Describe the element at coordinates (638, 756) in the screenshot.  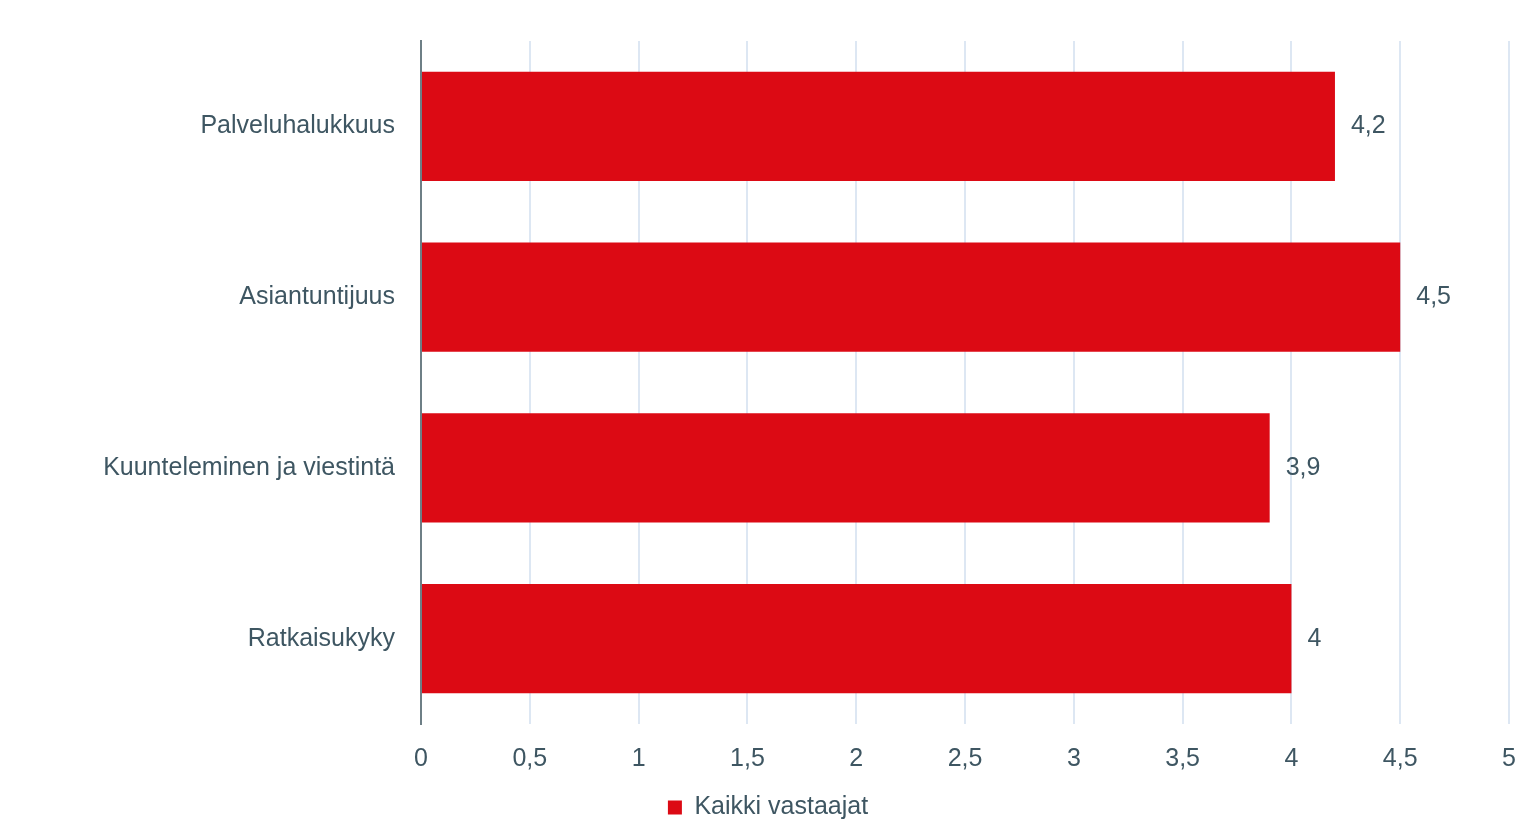
I see `x-tick-label: 1` at that location.